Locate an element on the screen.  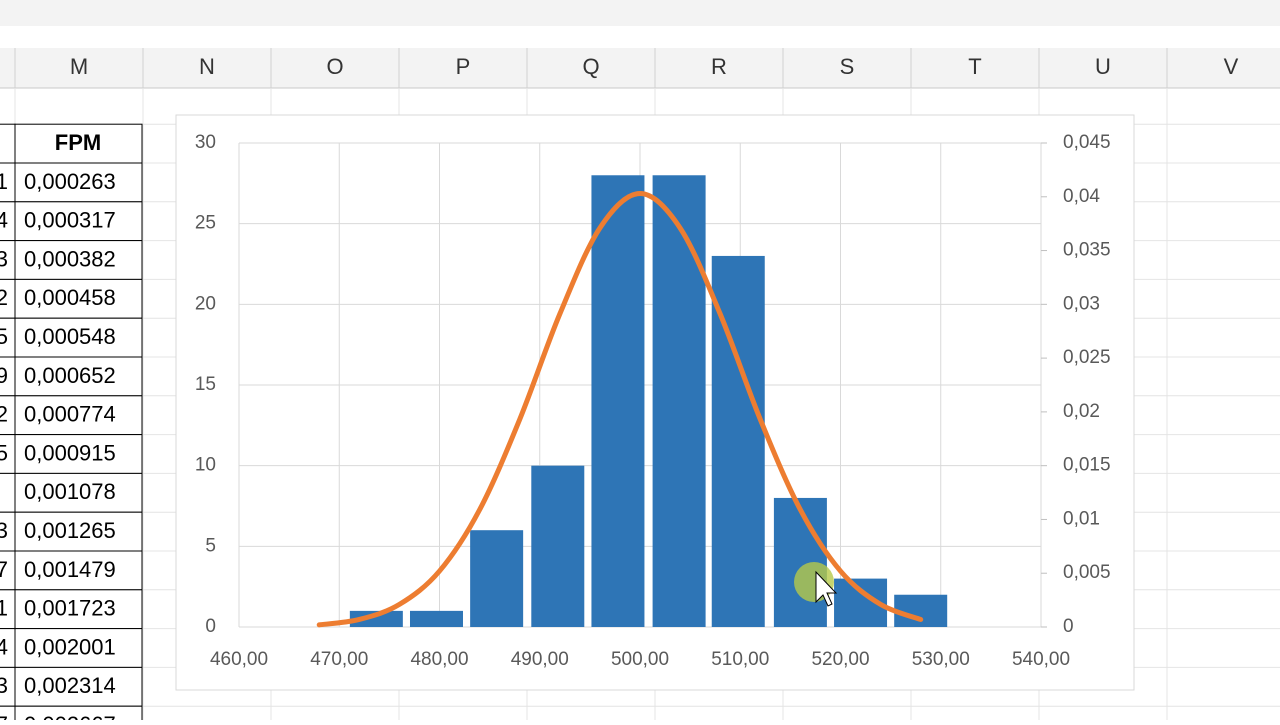
y2-tick-label: 0,02 is located at coordinates (1081, 411).